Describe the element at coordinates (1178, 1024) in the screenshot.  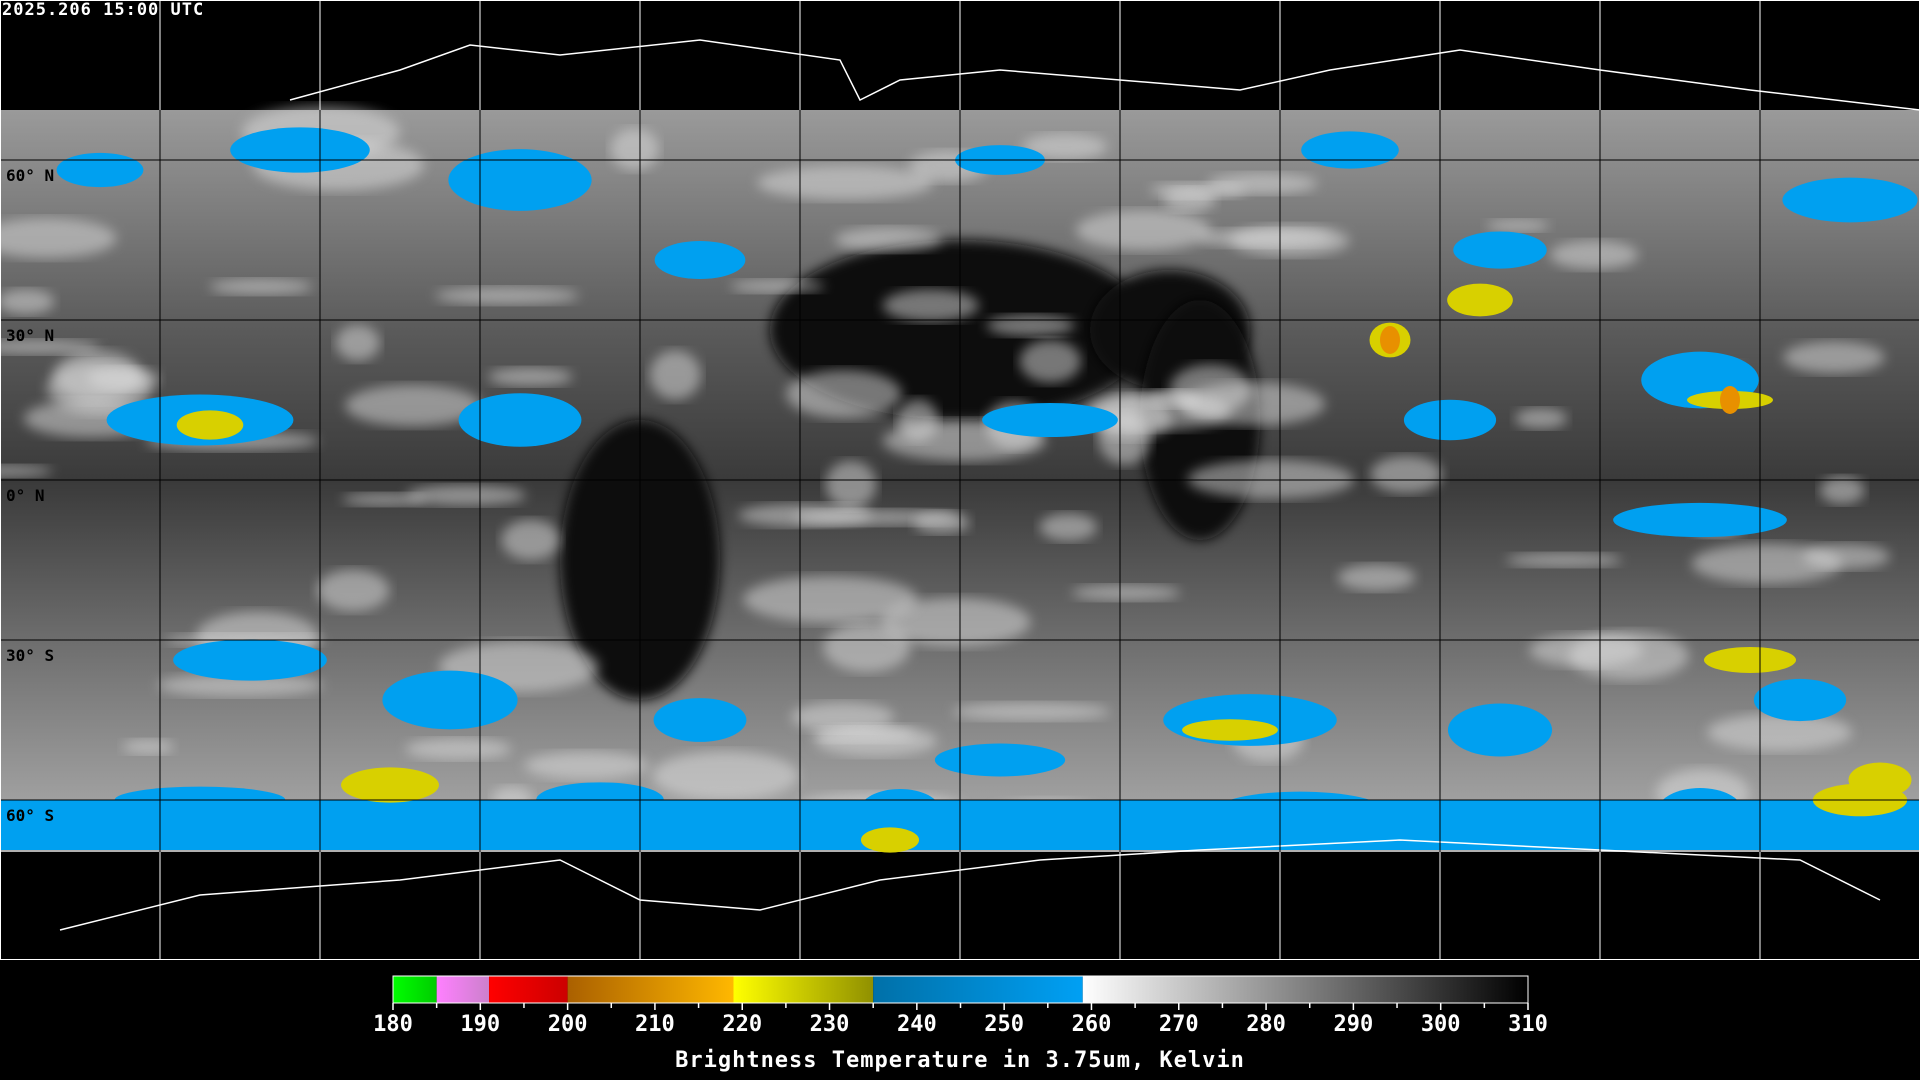
I see `colorbar-tick-label: 270` at that location.